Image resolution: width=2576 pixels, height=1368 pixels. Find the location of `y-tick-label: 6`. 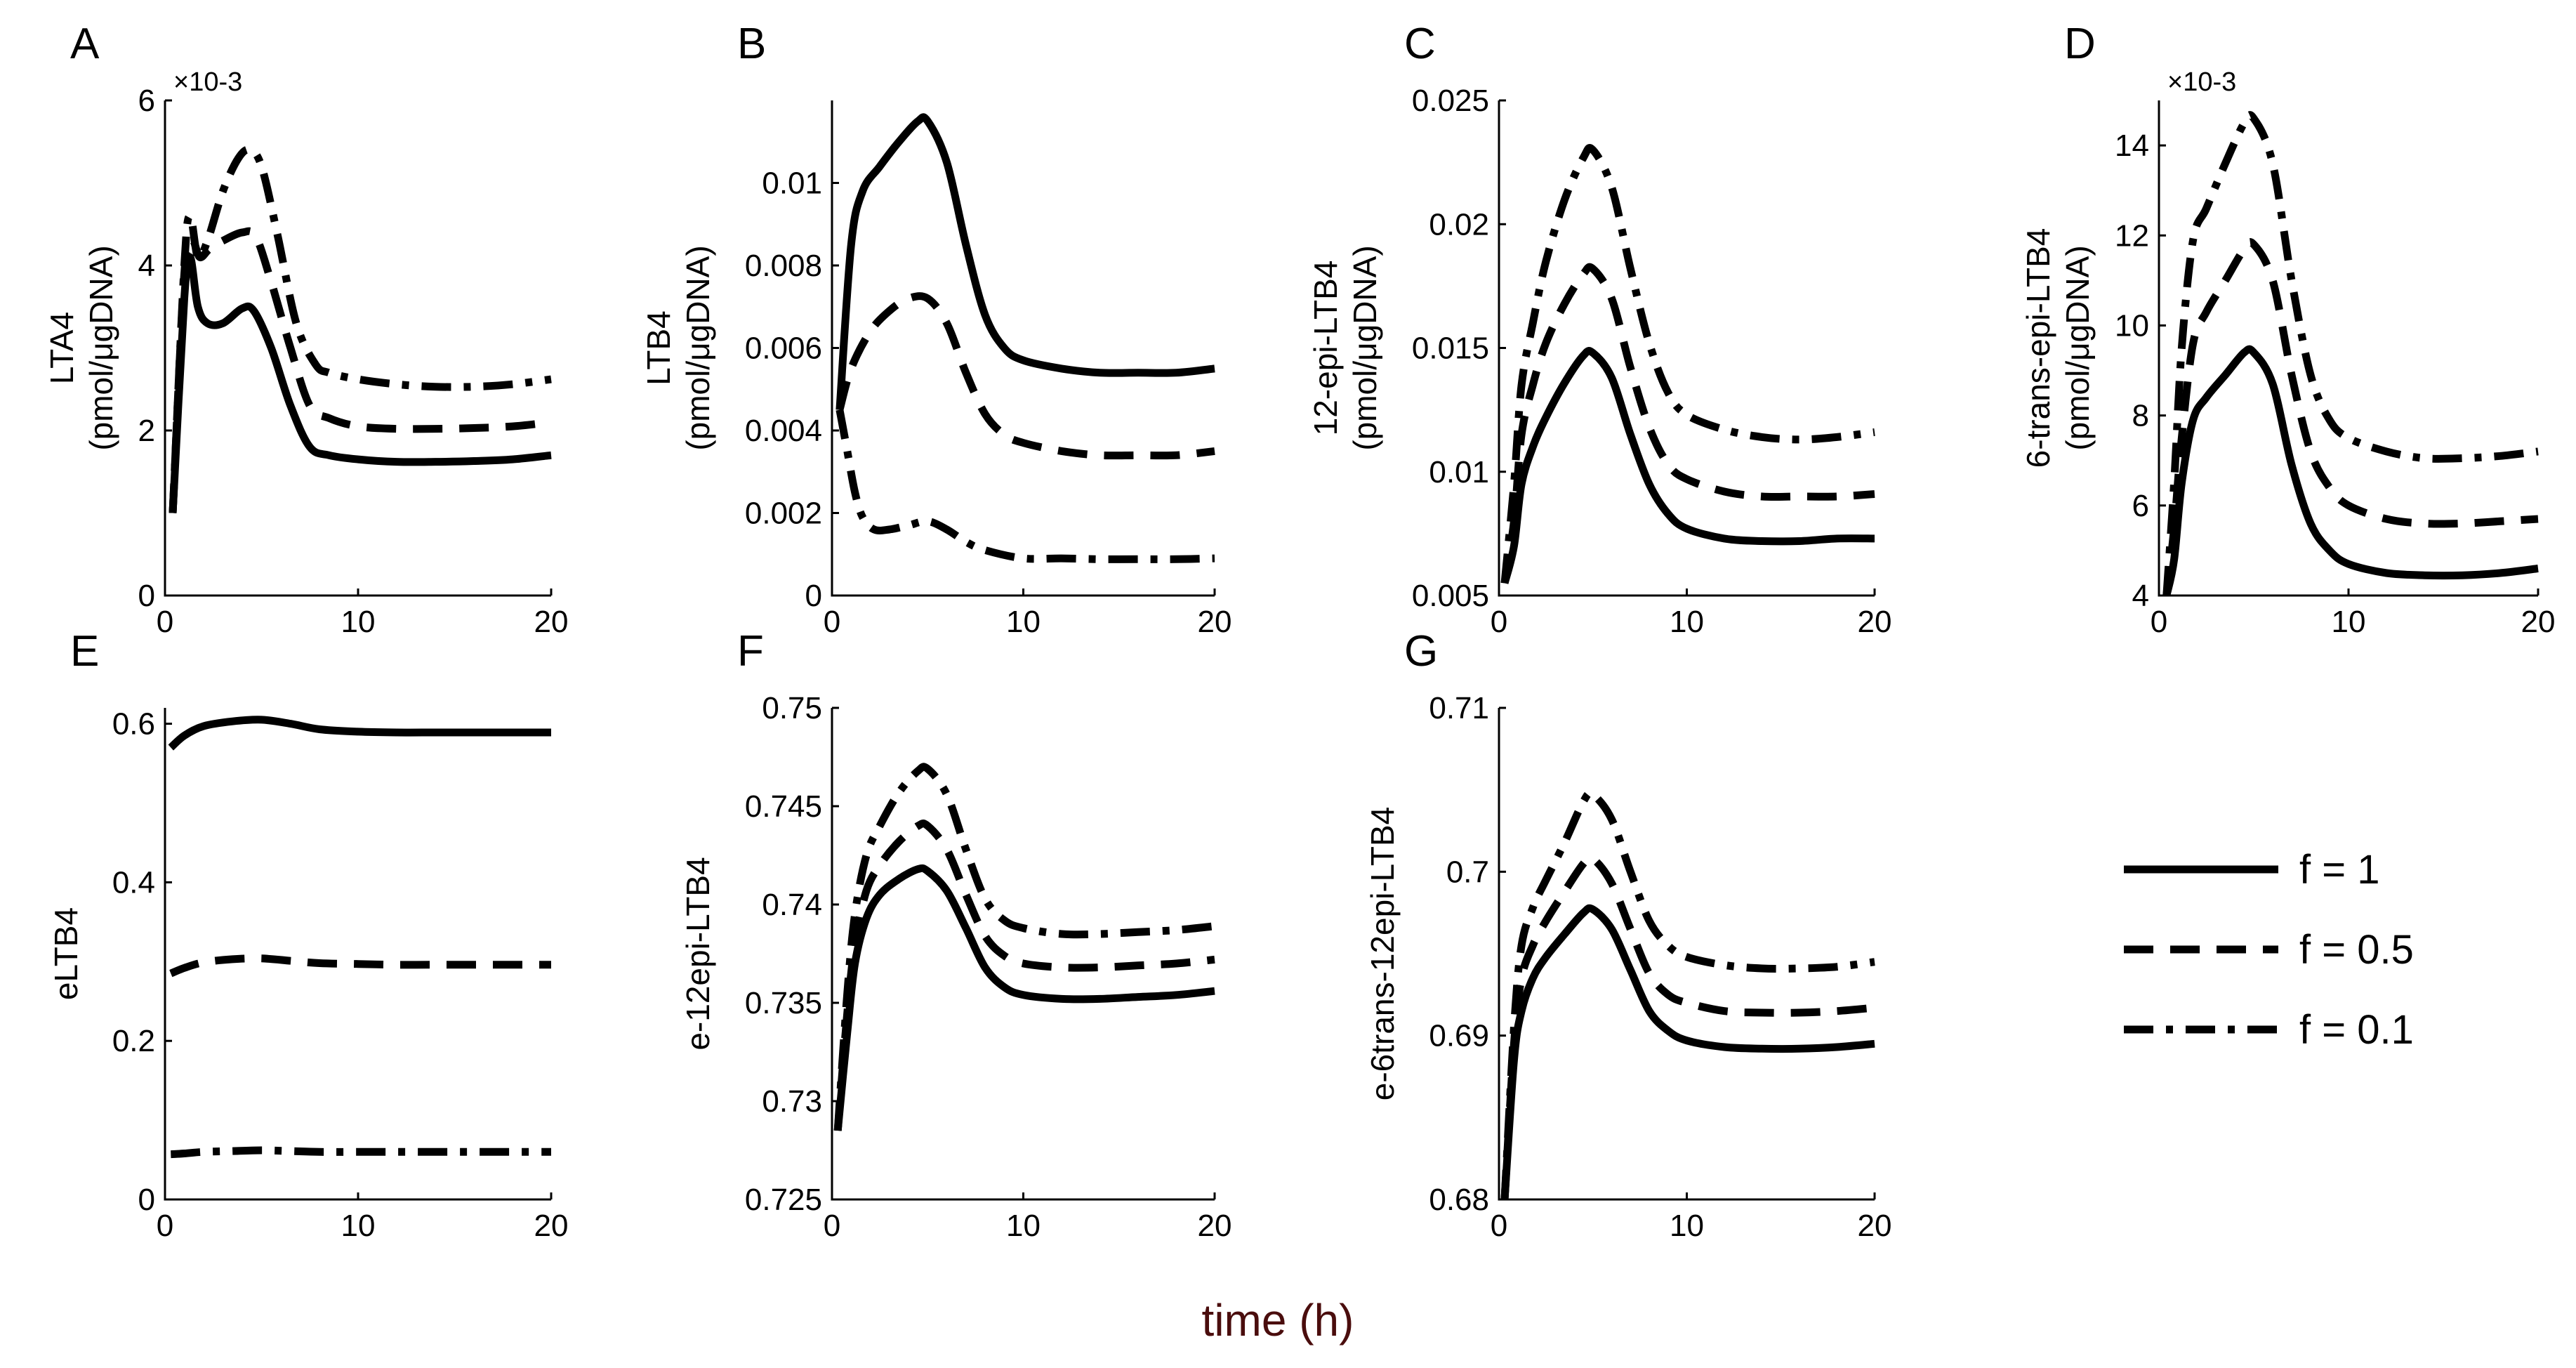

y-tick-label: 6 is located at coordinates (146, 101).